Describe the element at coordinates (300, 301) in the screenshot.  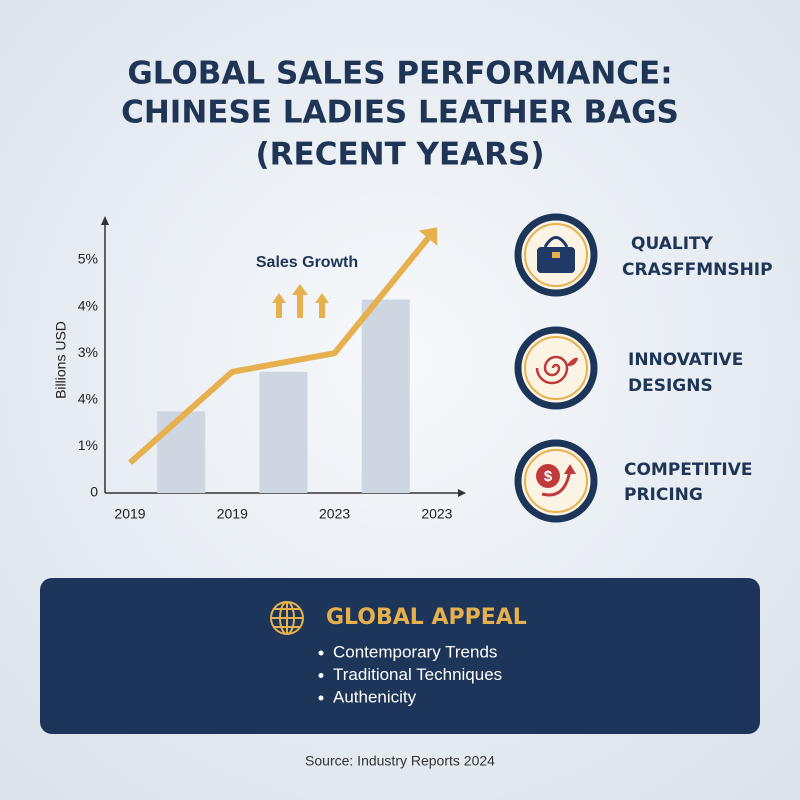
I see `growth-arrows` at that location.